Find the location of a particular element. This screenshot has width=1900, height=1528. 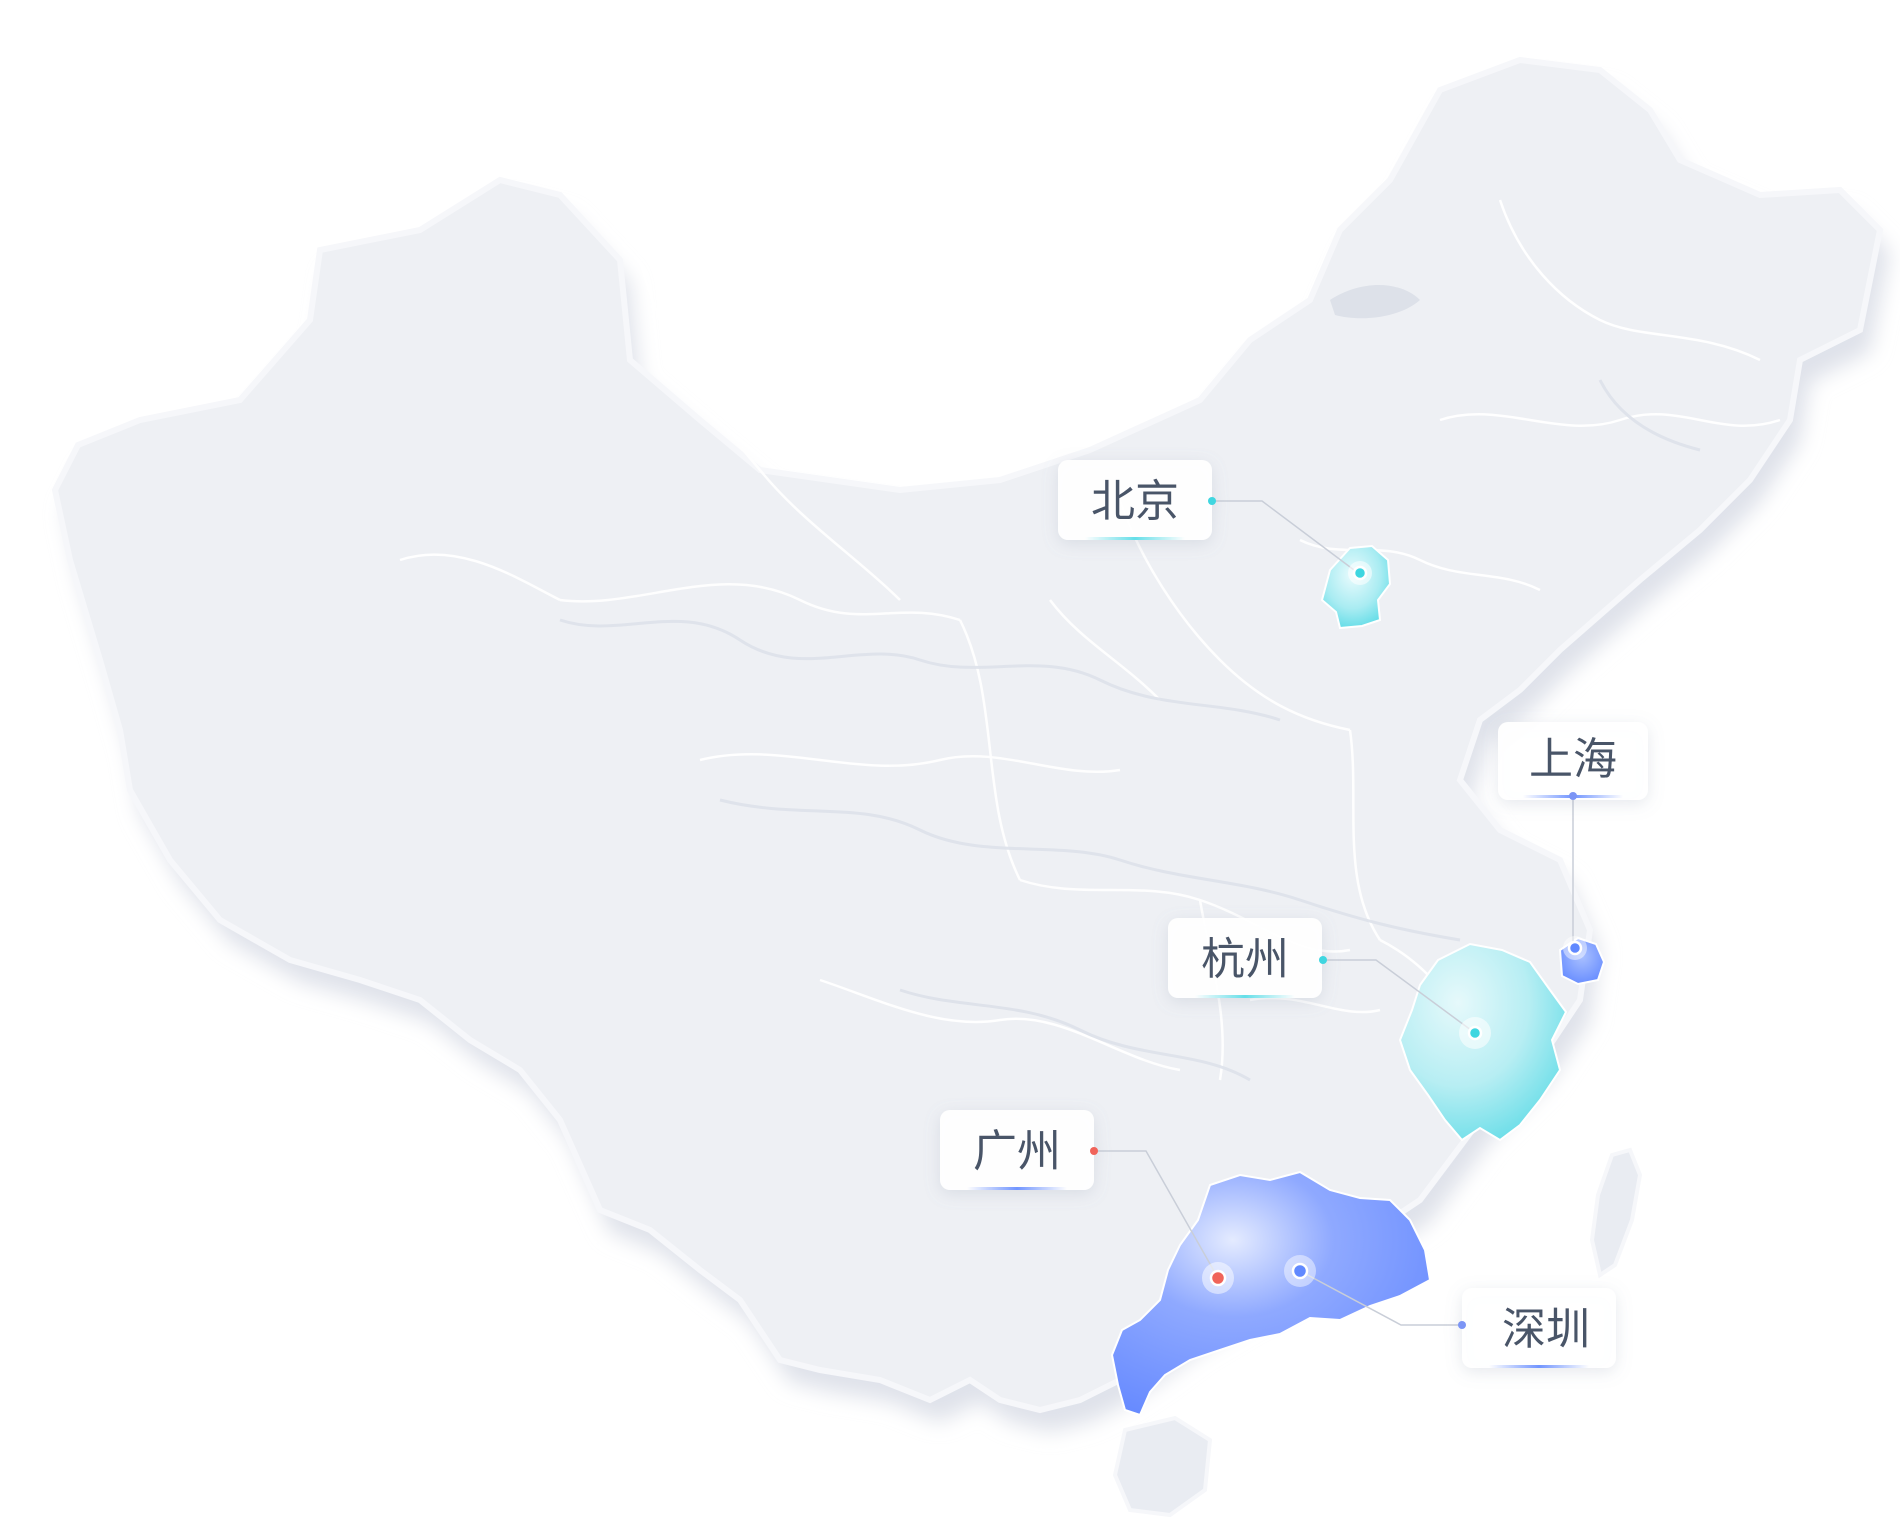

label-text: 广州 is located at coordinates (1017, 1151).